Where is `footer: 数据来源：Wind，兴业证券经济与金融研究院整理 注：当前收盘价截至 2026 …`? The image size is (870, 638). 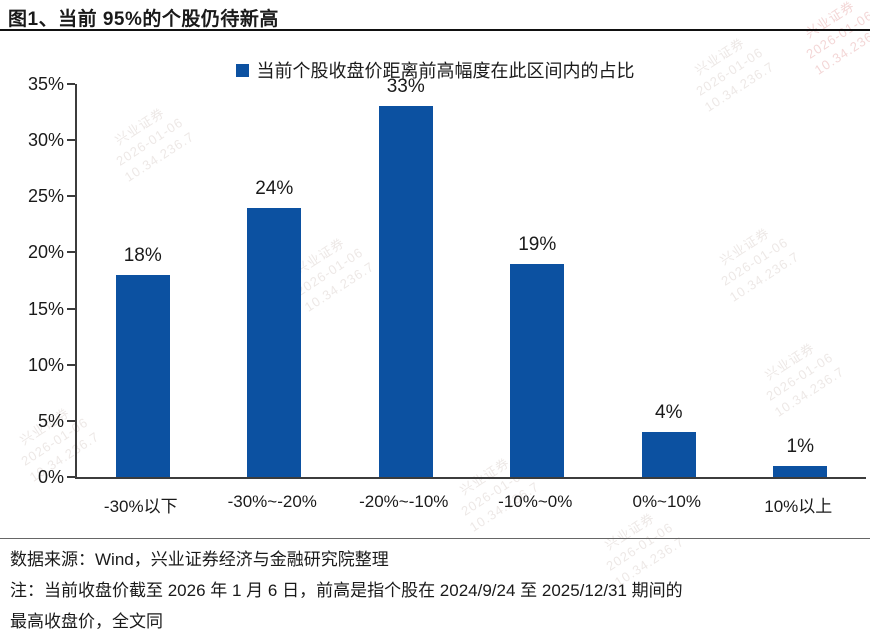
footer: 数据来源：Wind，兴业证券经济与金融研究院整理 注：当前收盘价截至 2026 … is located at coordinates (436, 590).